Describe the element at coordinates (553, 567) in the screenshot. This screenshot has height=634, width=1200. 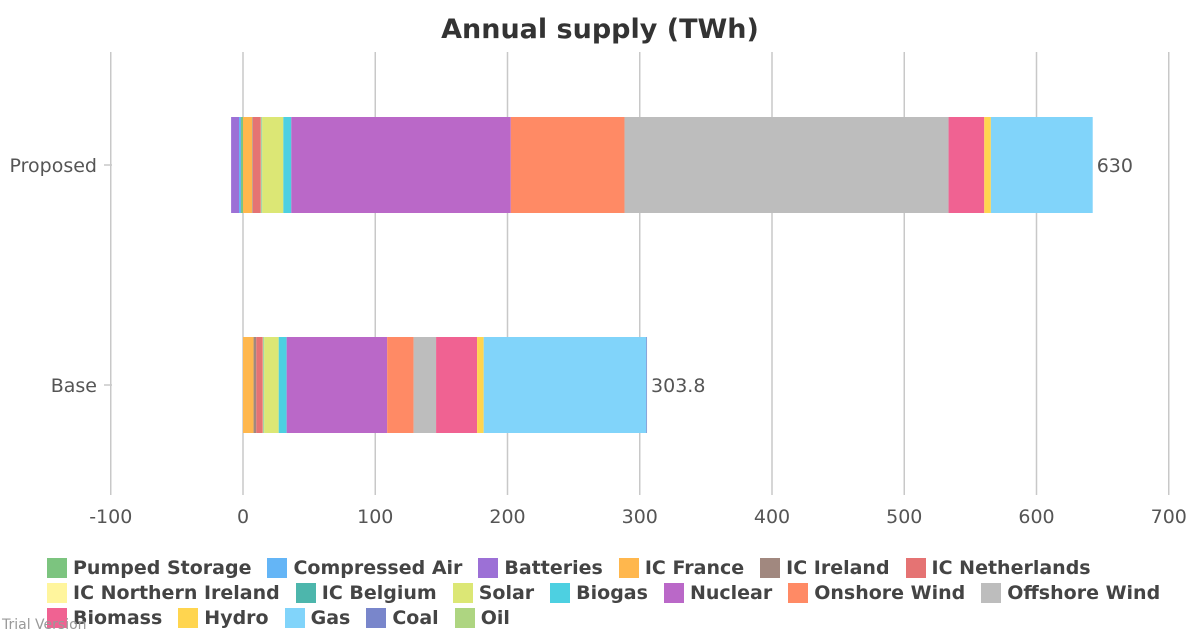
I see `legend-label: Batteries` at that location.